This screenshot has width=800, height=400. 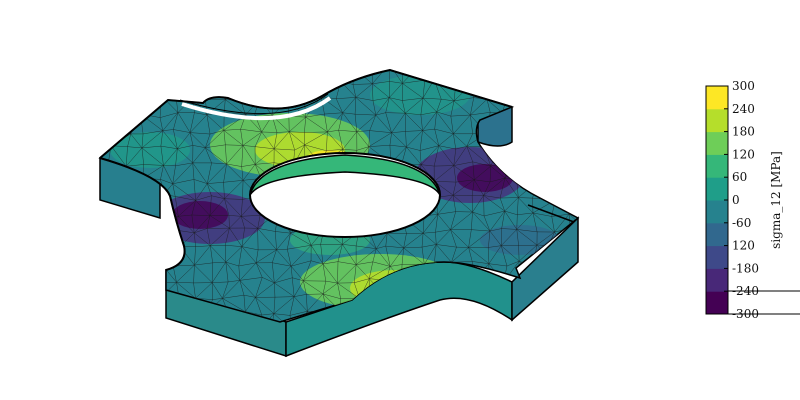 What do you see at coordinates (551, 213) in the screenshot?
I see `groove-right` at bounding box center [551, 213].